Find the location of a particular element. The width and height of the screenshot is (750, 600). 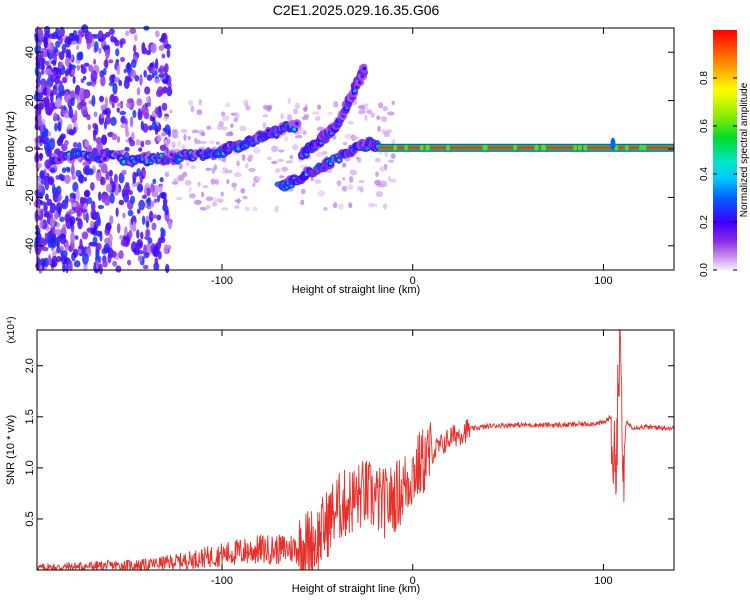

colorbar-label: Normalized spectral amplitude is located at coordinates (744, 149).